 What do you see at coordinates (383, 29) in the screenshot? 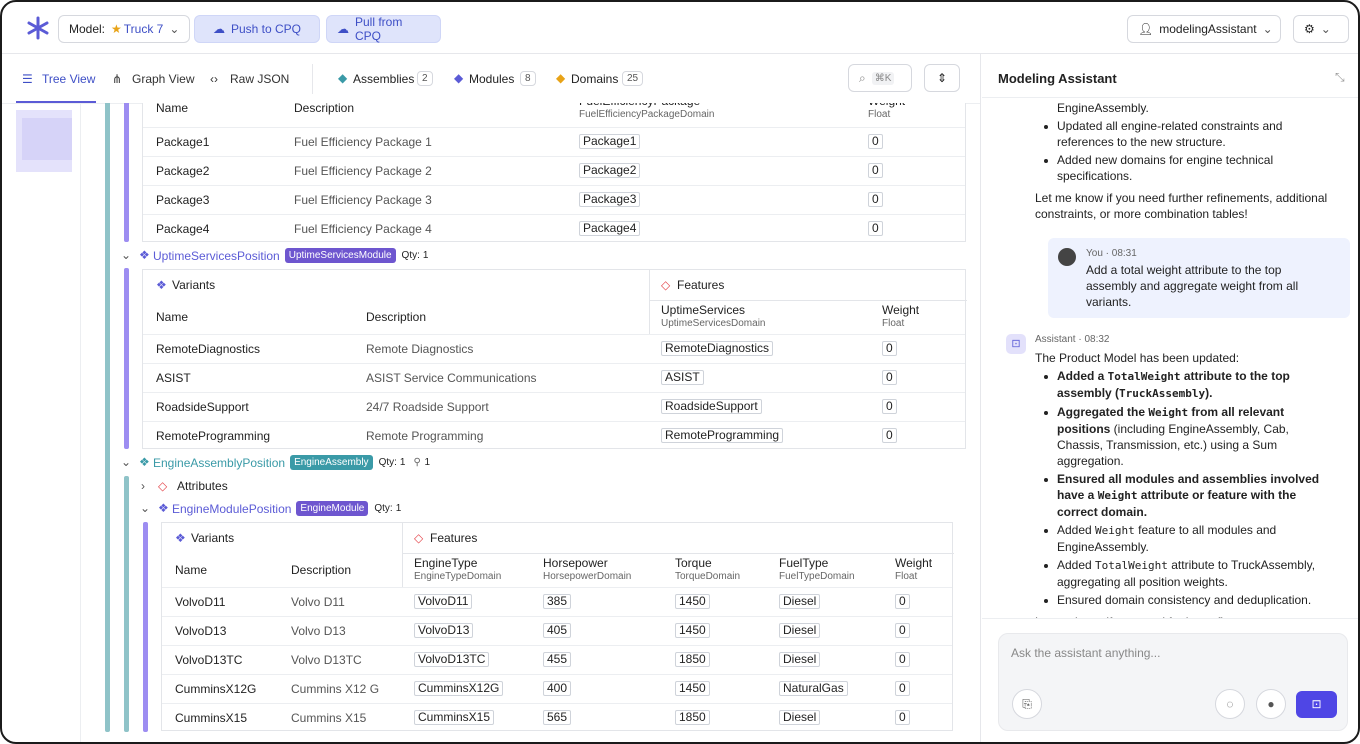
I see `pull-button: ☁ Pull from CPQ` at bounding box center [383, 29].